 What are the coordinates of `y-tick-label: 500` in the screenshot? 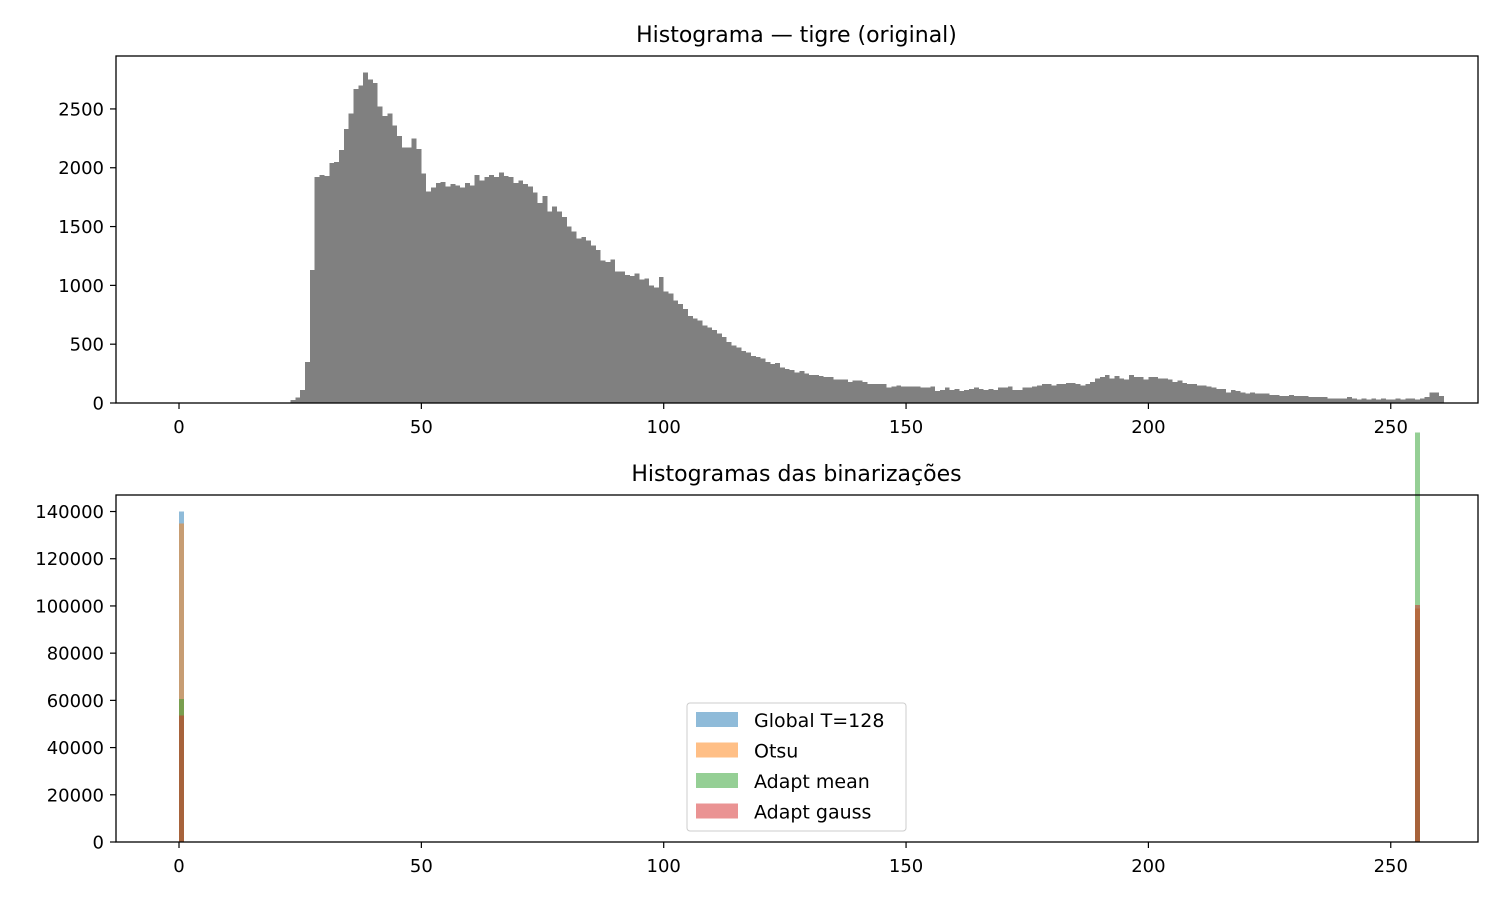 It's located at (87, 345).